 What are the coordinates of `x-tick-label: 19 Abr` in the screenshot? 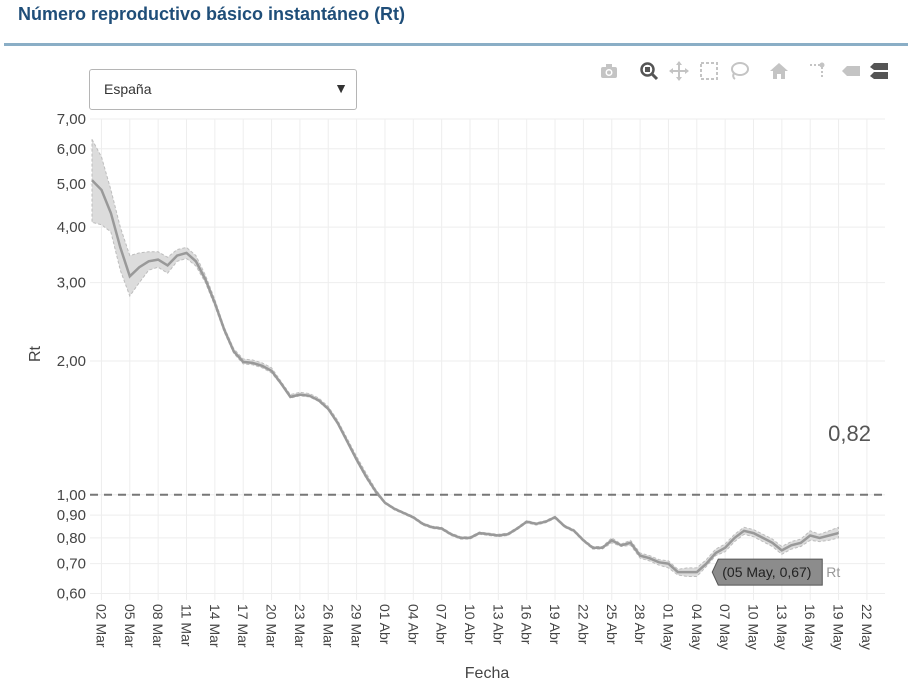 It's located at (555, 624).